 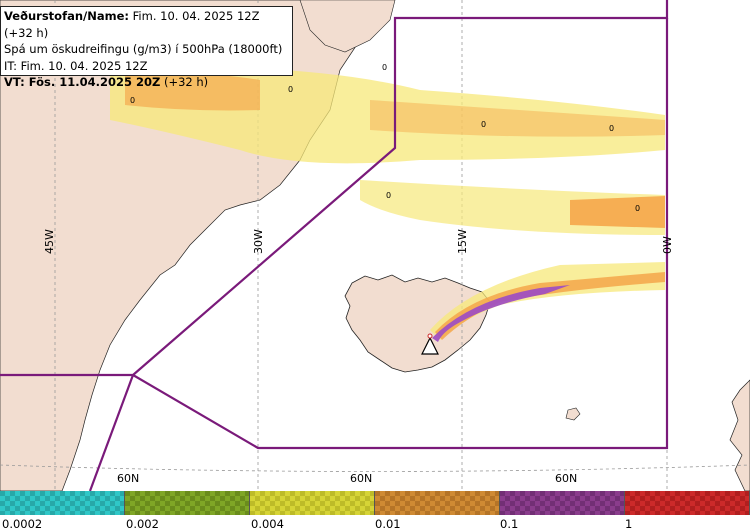 I want to click on legend-label: 0.0002, so click(x=22, y=524).